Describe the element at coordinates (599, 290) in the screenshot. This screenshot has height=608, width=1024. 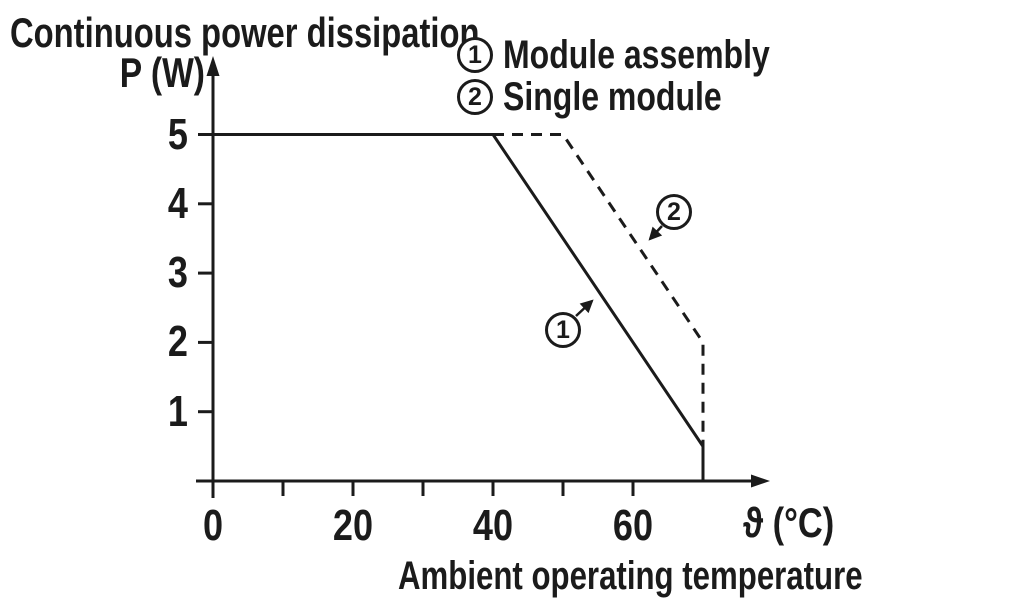
I see `series-single-module-line` at that location.